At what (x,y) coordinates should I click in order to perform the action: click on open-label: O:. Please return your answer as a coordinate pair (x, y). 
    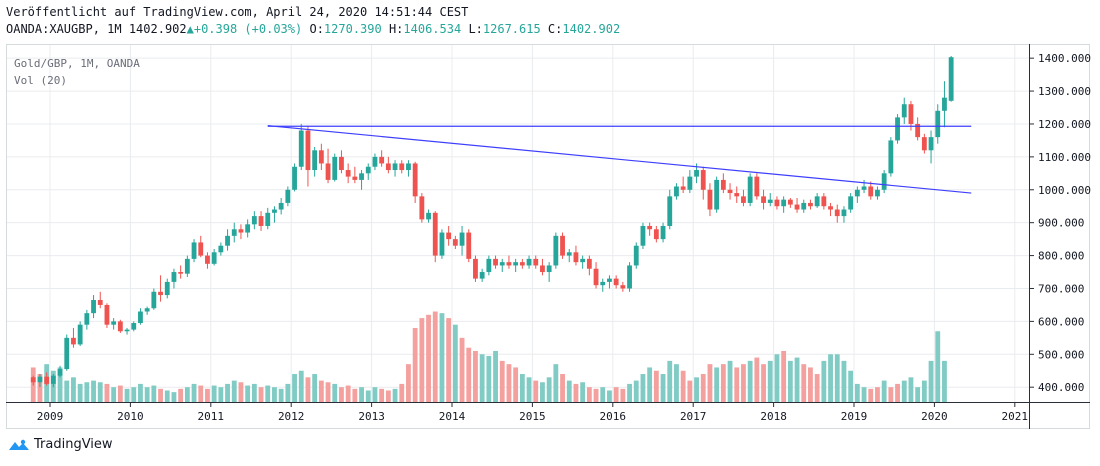
    Looking at the image, I should click on (316, 29).